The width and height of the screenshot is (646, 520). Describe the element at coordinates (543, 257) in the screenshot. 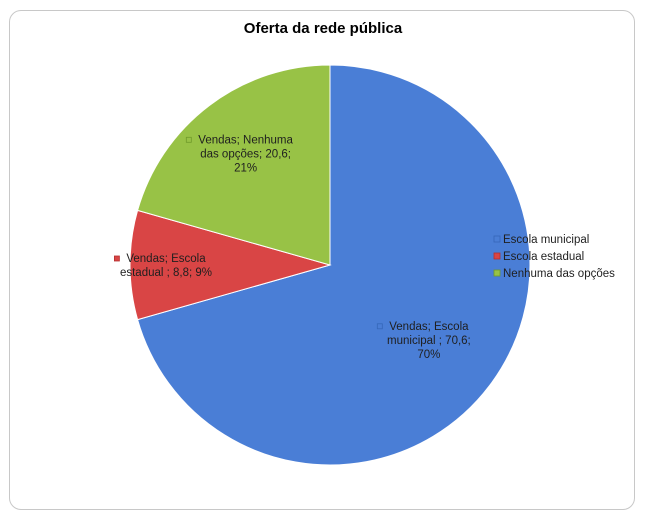

I see `legend-label: Escola estadual` at that location.